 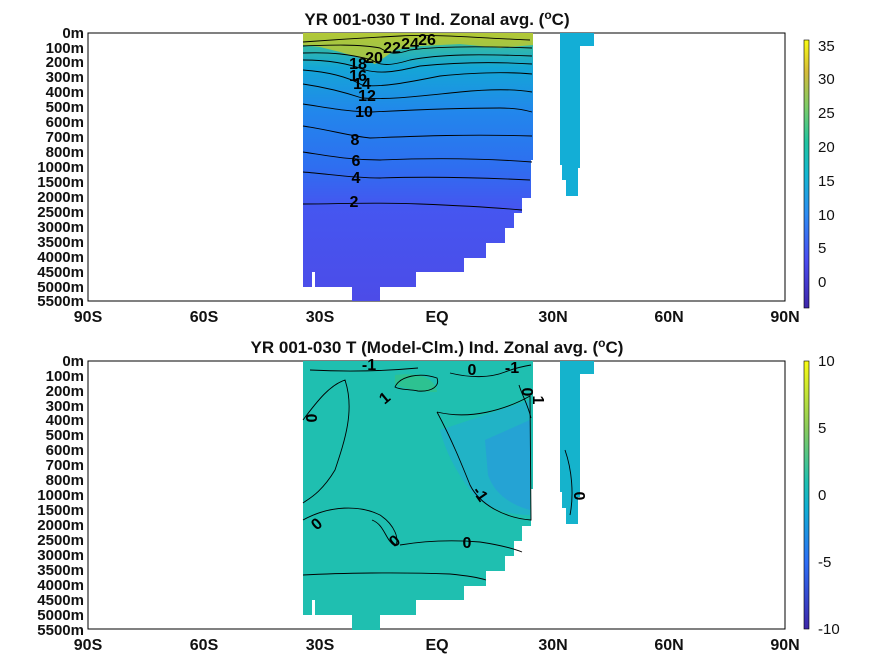 I want to click on contour-label: 8, so click(x=355, y=140).